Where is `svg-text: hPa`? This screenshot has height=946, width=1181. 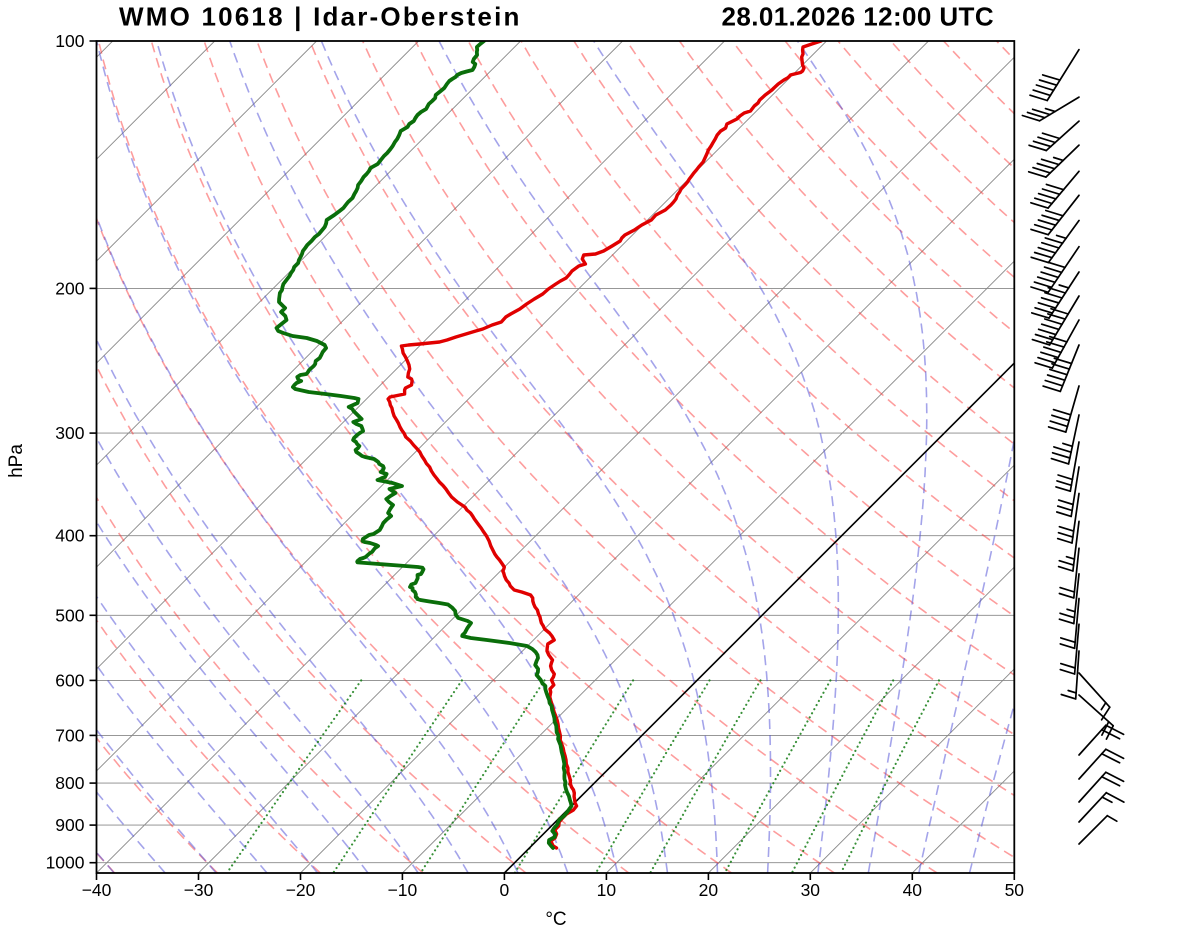
svg-text: hPa is located at coordinates (16, 461).